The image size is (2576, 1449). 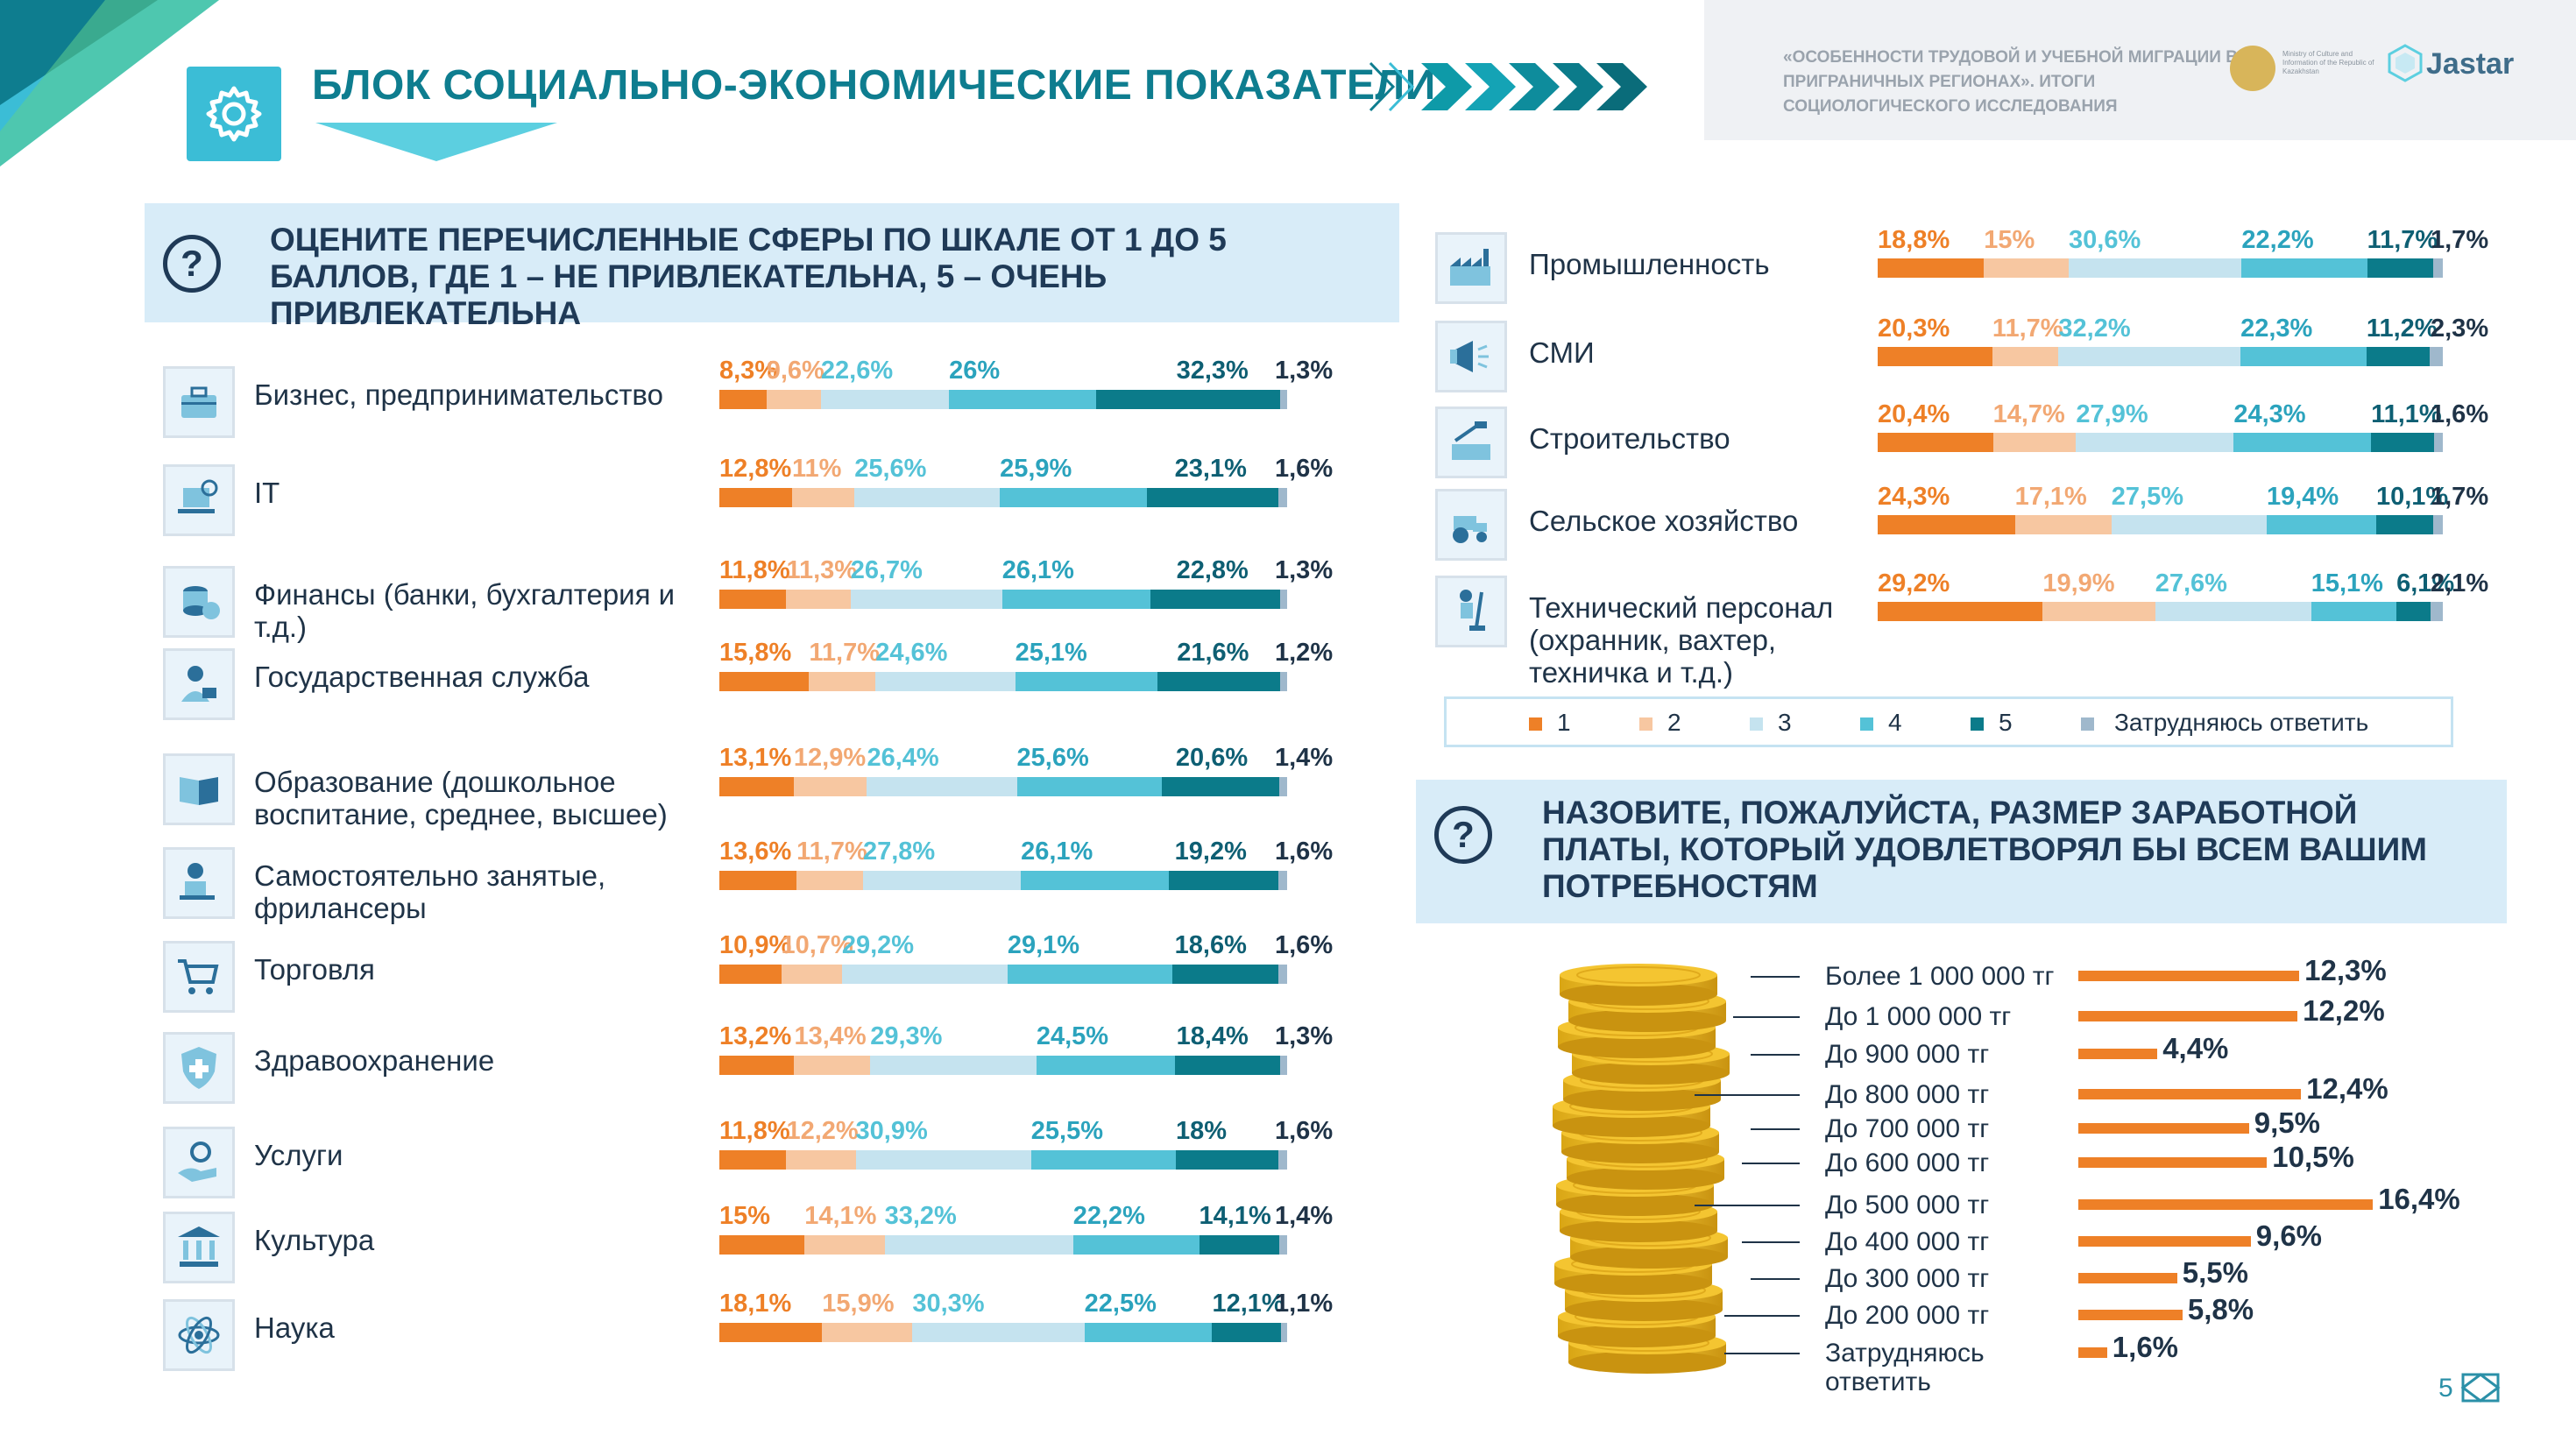 I want to click on value-label-4: 25,1%, so click(x=1051, y=653).